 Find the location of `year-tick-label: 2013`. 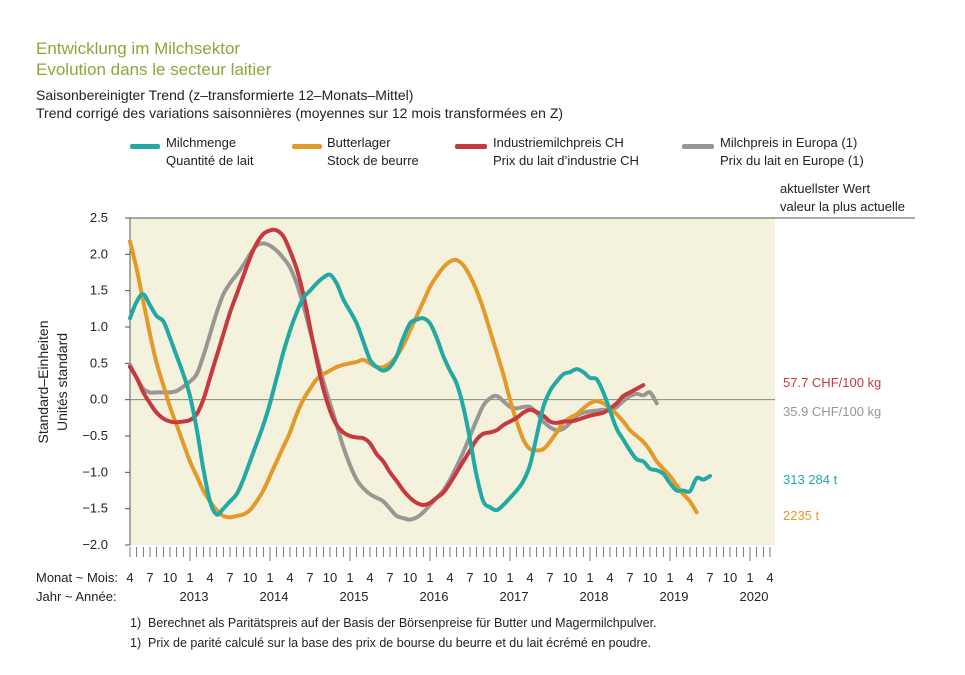

year-tick-label: 2013 is located at coordinates (194, 596).